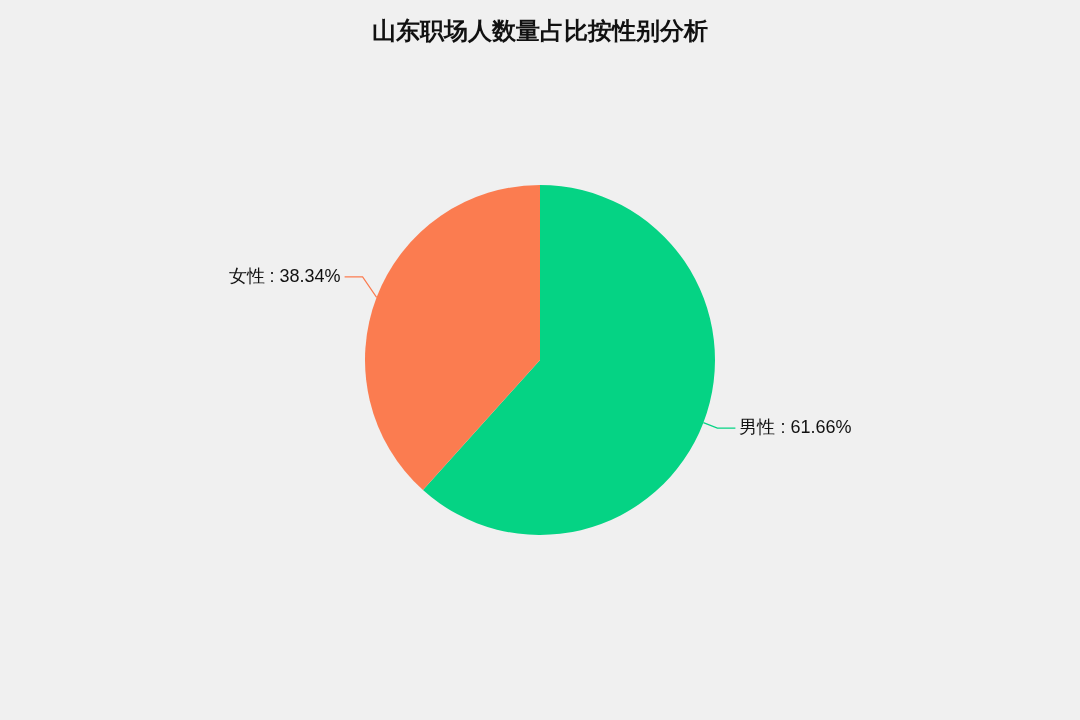 This screenshot has width=1080, height=720. Describe the element at coordinates (246, 275) in the screenshot. I see `slice-label: 女性` at that location.